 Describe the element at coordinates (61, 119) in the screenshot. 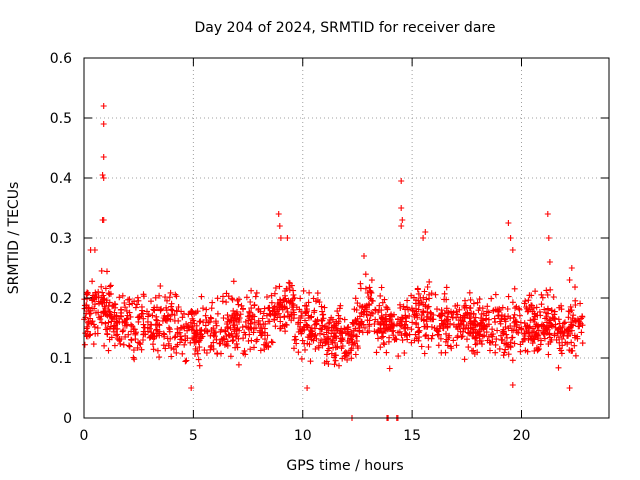

I see `y-tick-label: 0.5` at that location.